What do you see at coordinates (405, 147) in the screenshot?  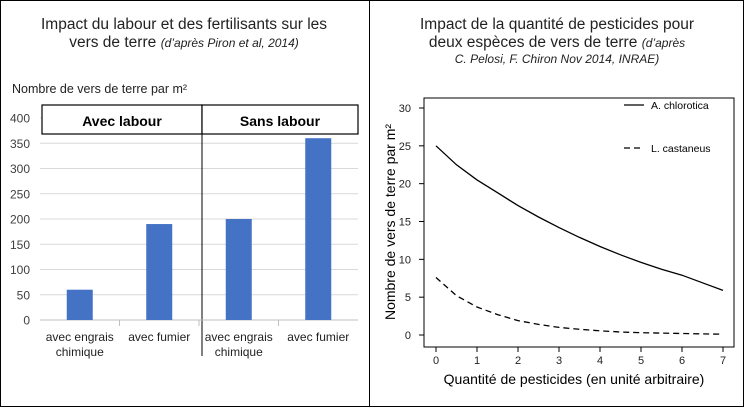 I see `line-y-tick-label: 25` at bounding box center [405, 147].